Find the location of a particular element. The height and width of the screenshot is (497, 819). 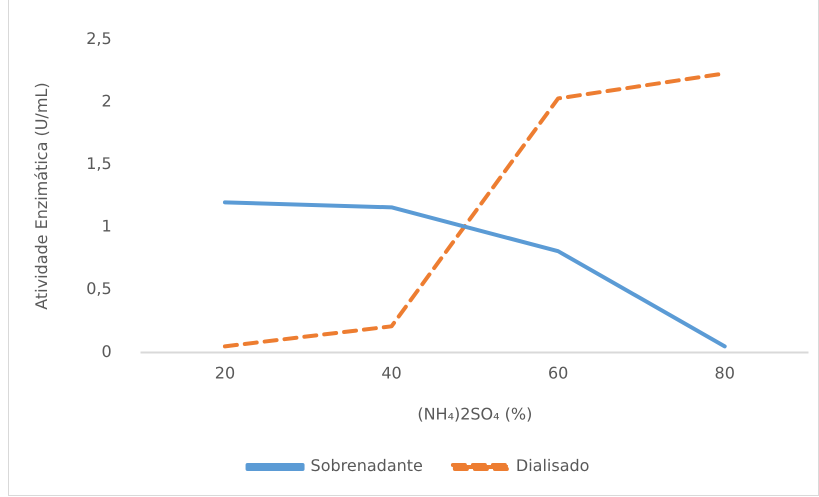

y-tick-label: 1,5 is located at coordinates (99, 163).